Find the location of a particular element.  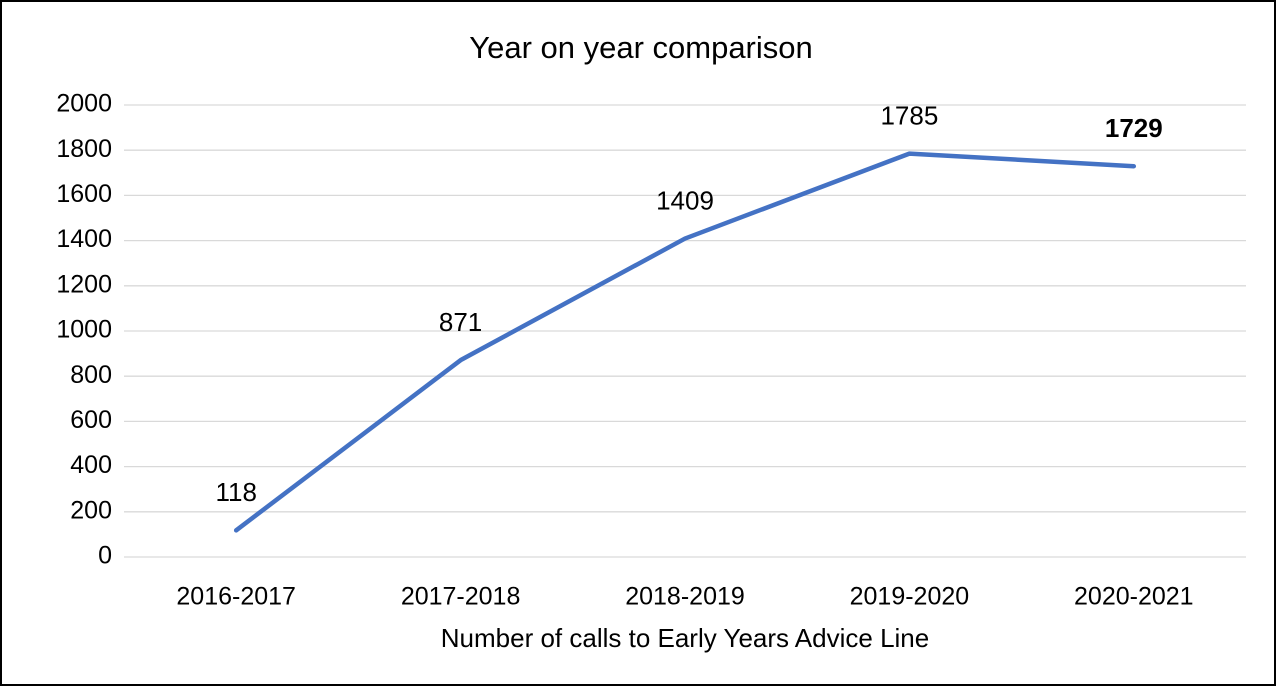

x-tick-label: 2016-2017 is located at coordinates (236, 597).